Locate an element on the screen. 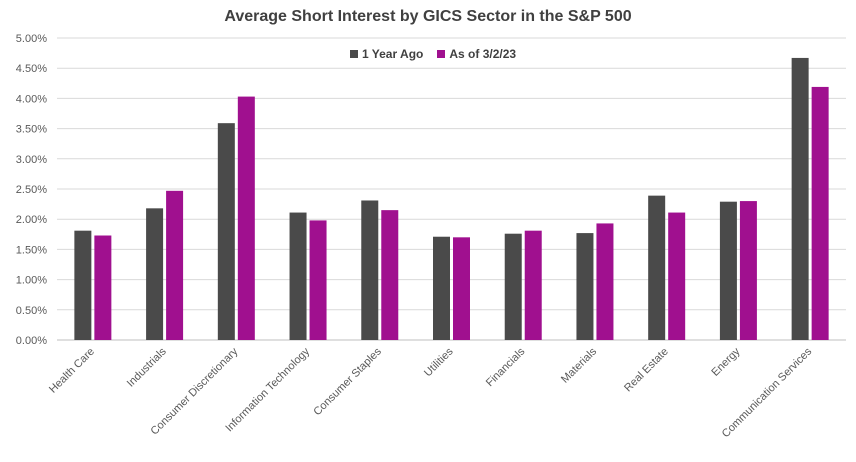  y-tick-label: 2.50% is located at coordinates (31, 190).